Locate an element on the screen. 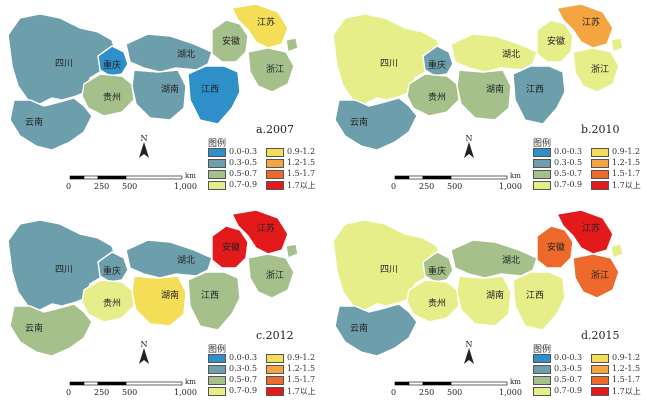 The width and height of the screenshot is (650, 412). panel-title: a.2007 is located at coordinates (275, 129).